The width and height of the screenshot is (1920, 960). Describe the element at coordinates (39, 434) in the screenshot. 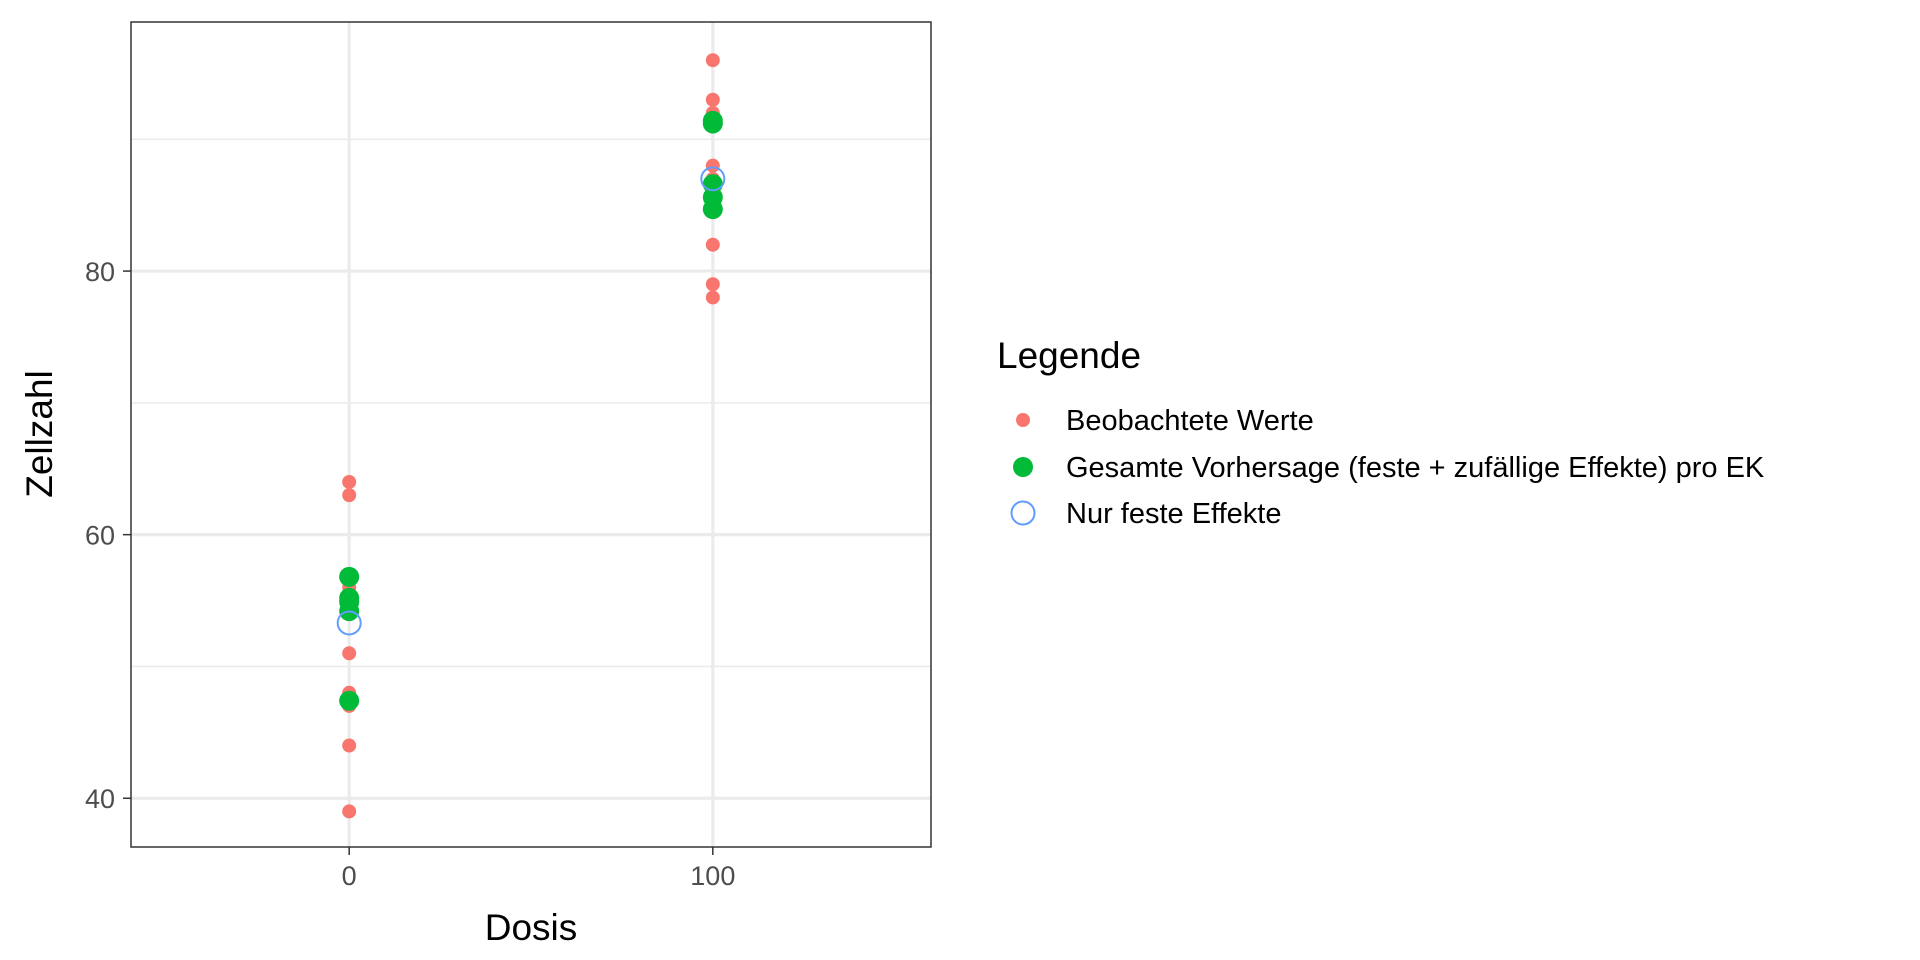

I see `y-axis-title: Zellzahl` at that location.